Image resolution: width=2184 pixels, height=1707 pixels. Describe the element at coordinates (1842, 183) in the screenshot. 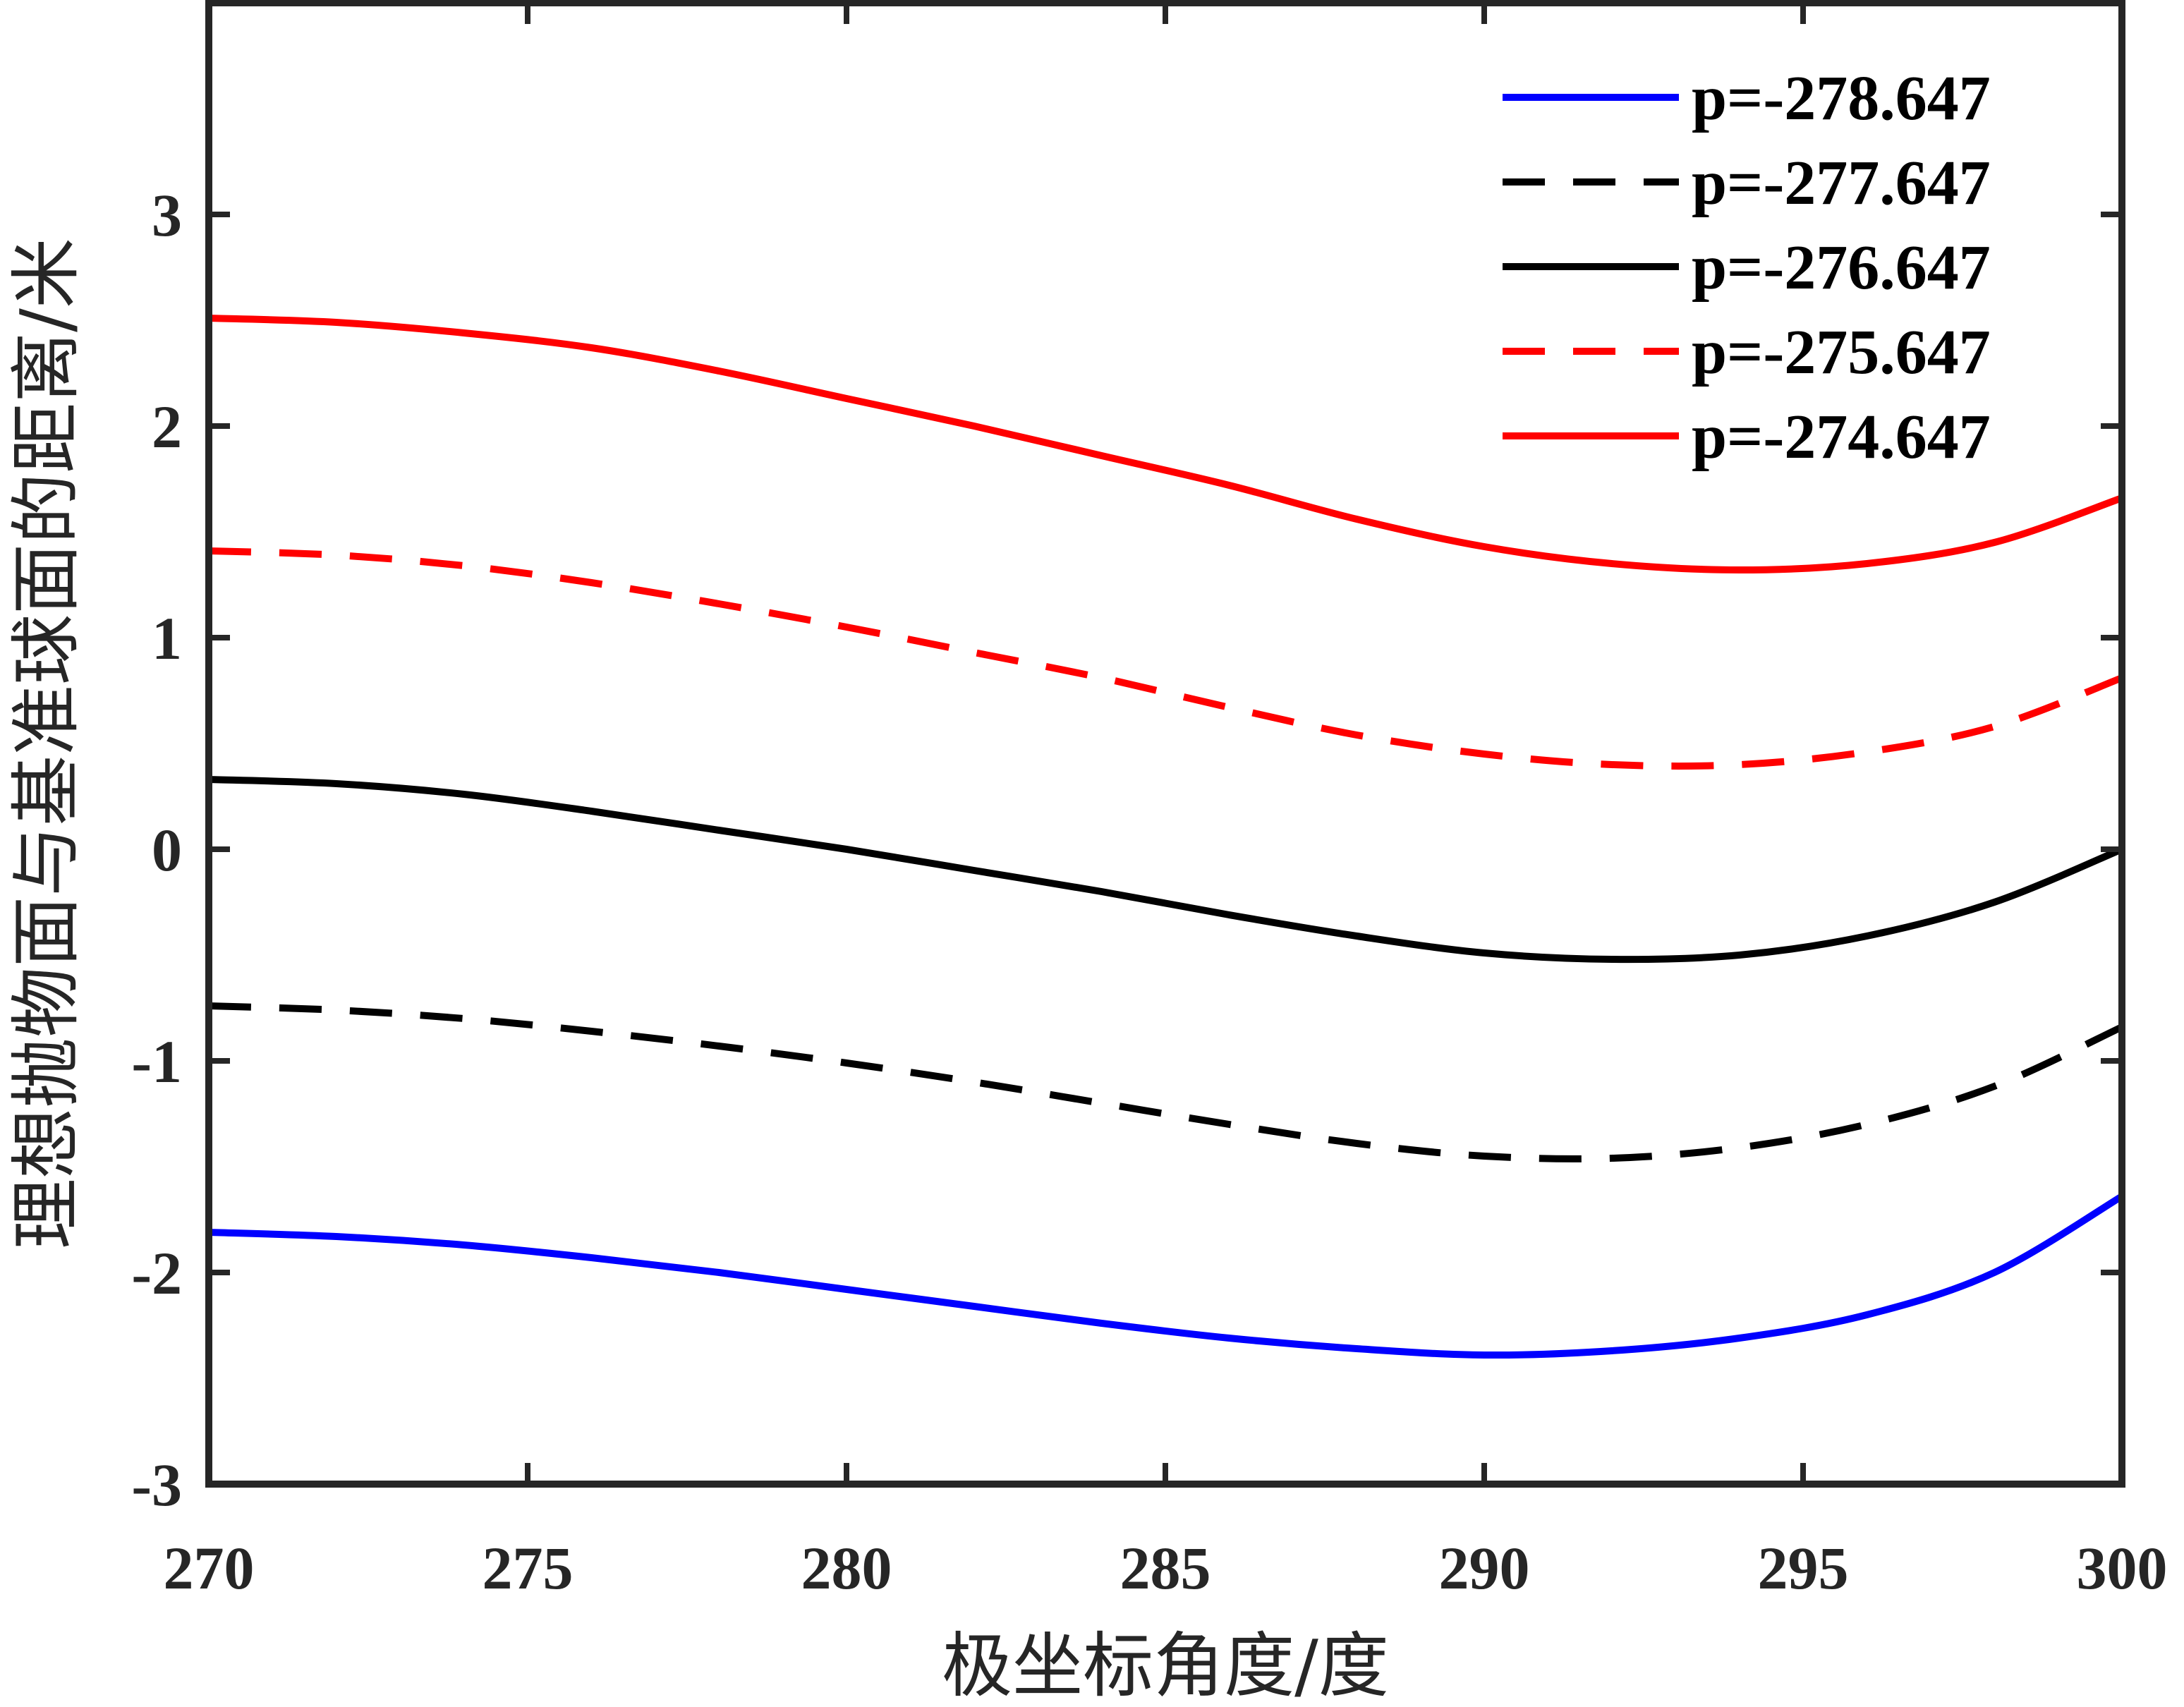

I see `legend-label-2: p=-277.647` at that location.